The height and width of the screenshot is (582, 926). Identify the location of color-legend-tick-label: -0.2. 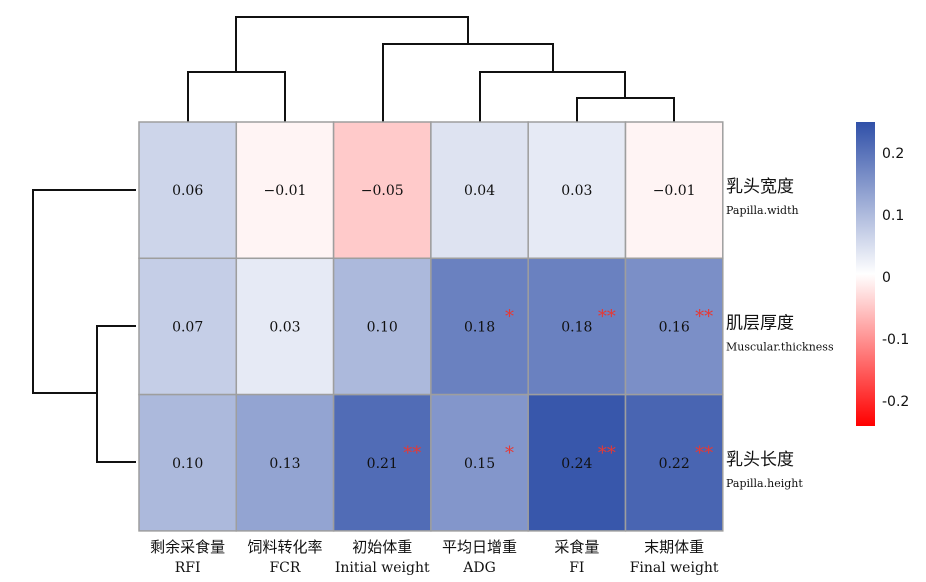
(895, 402).